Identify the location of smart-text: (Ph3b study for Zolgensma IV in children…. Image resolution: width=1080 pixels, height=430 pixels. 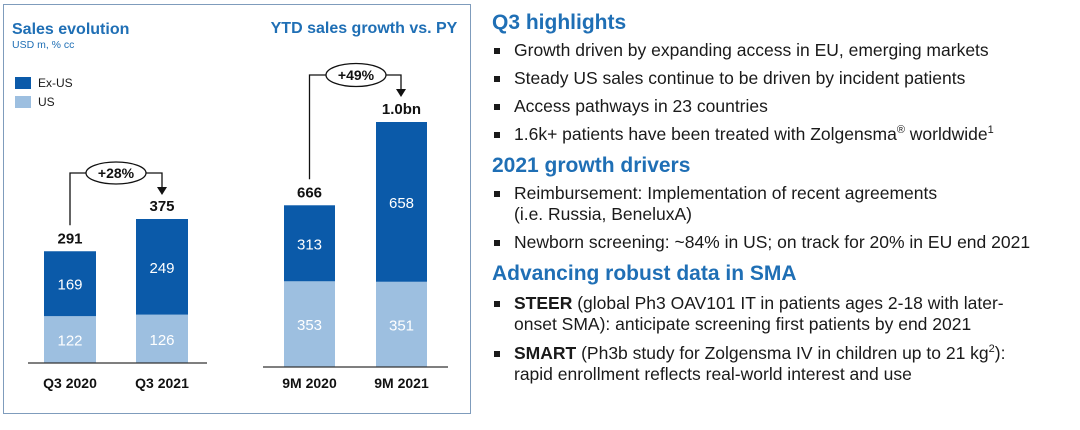
(782, 353).